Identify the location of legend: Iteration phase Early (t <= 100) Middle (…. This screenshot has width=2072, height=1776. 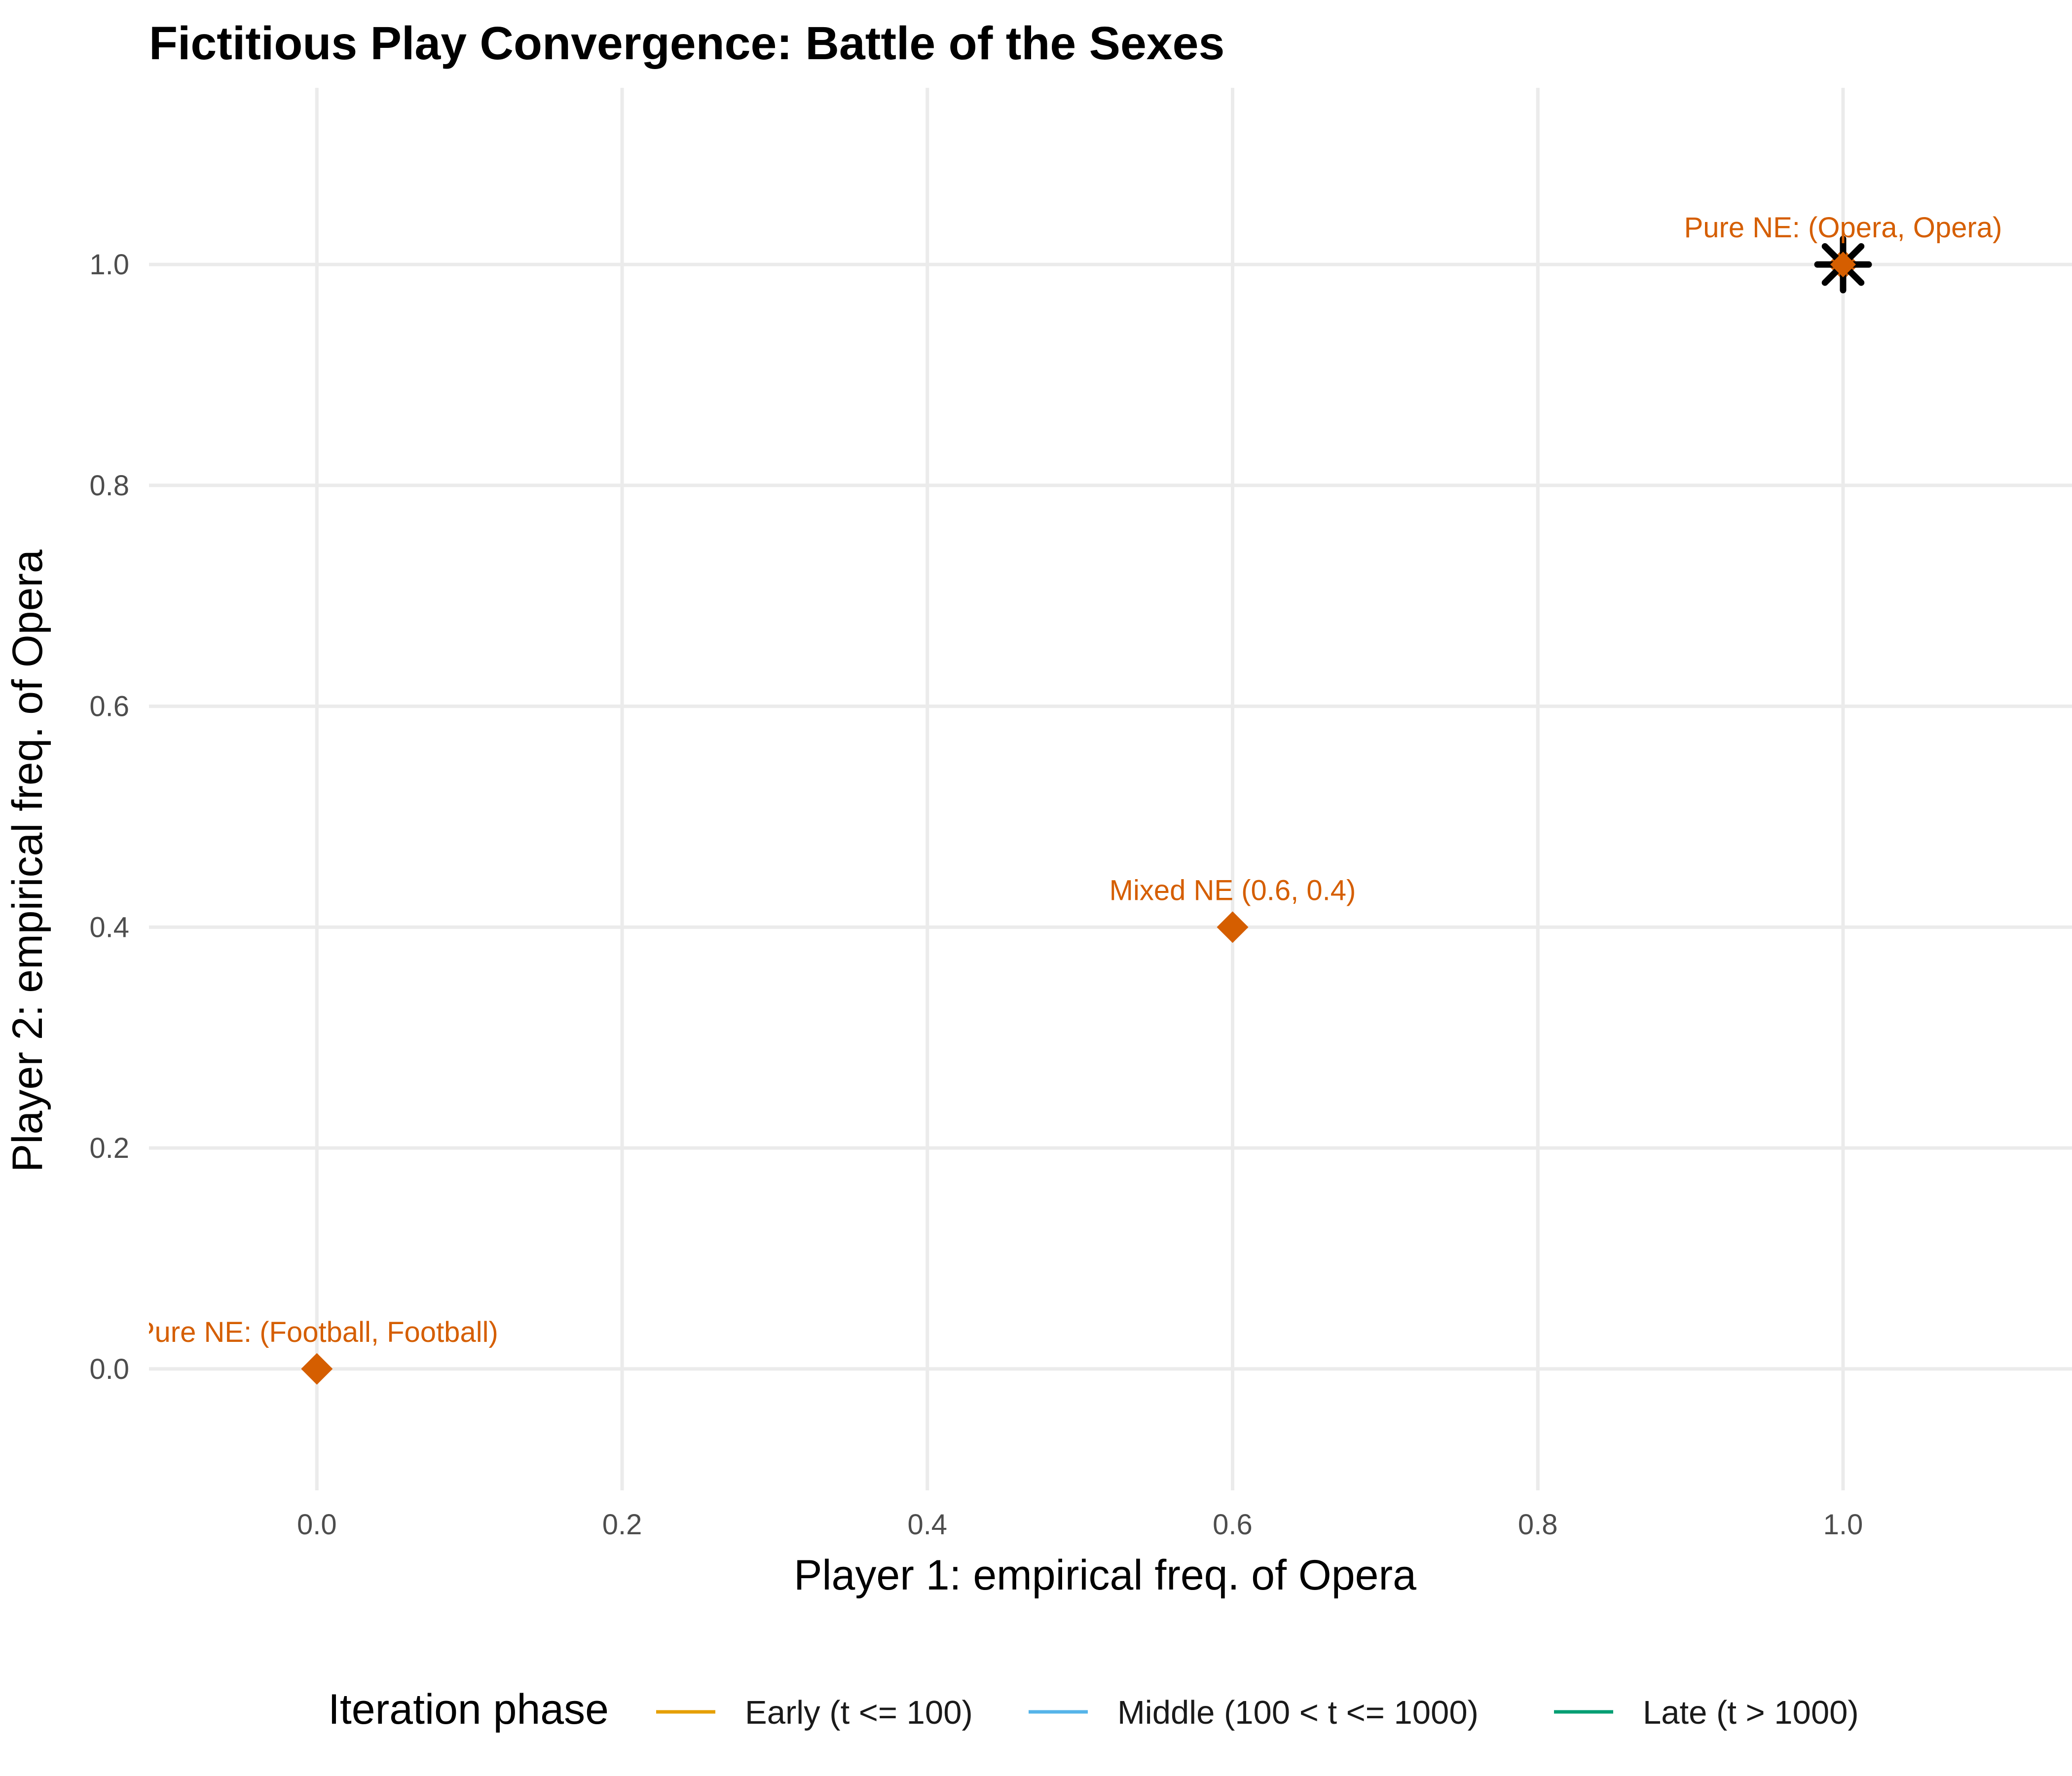
(1093, 1710).